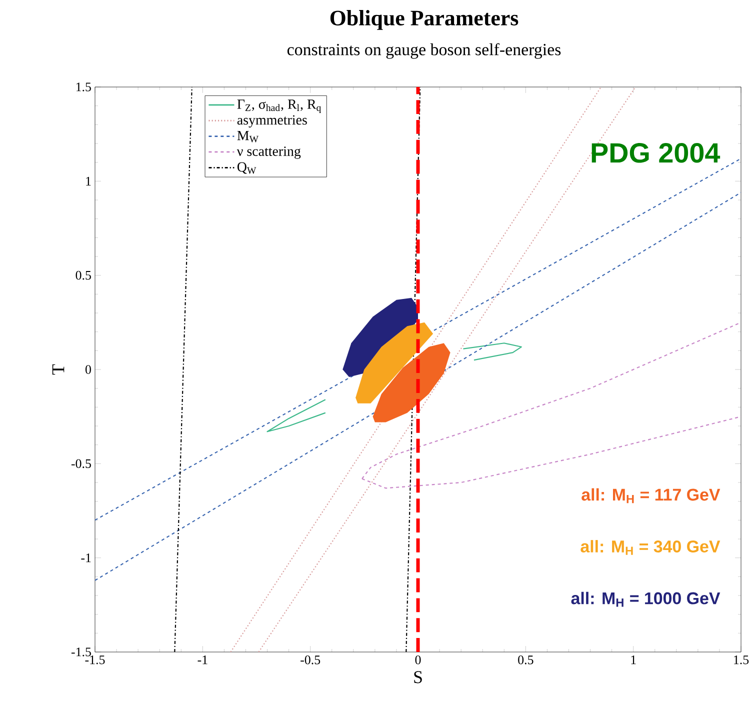 The height and width of the screenshot is (706, 753). Describe the element at coordinates (424, 20) in the screenshot. I see `chart-title: Oblique Parameters` at that location.